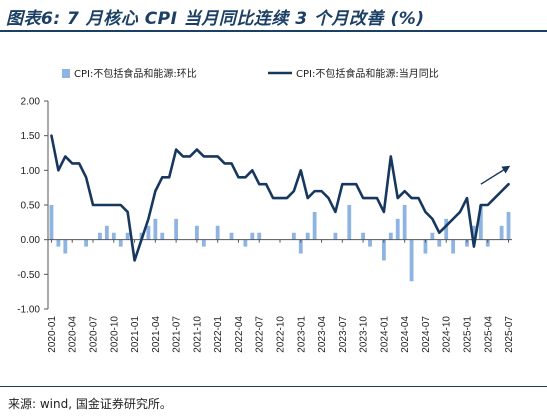  I want to click on x-tick-label: 2025-07, so click(509, 334).